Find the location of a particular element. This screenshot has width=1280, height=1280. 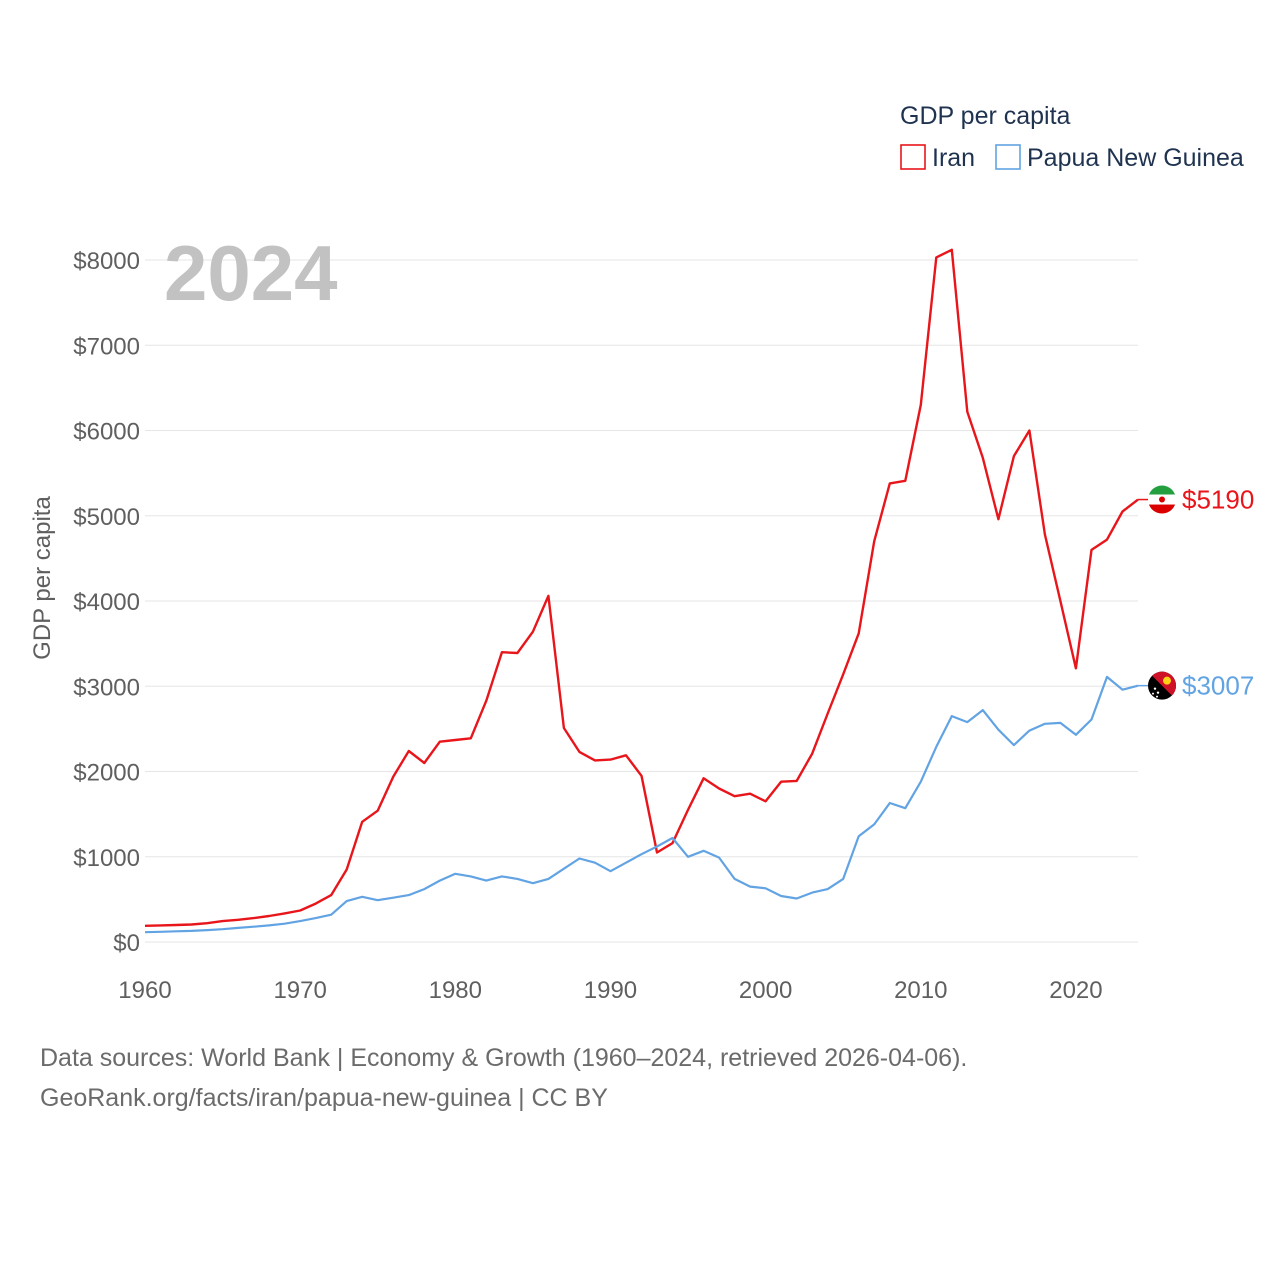

legend: GDP per capita Iran Papua New Guinea is located at coordinates (1072, 137).